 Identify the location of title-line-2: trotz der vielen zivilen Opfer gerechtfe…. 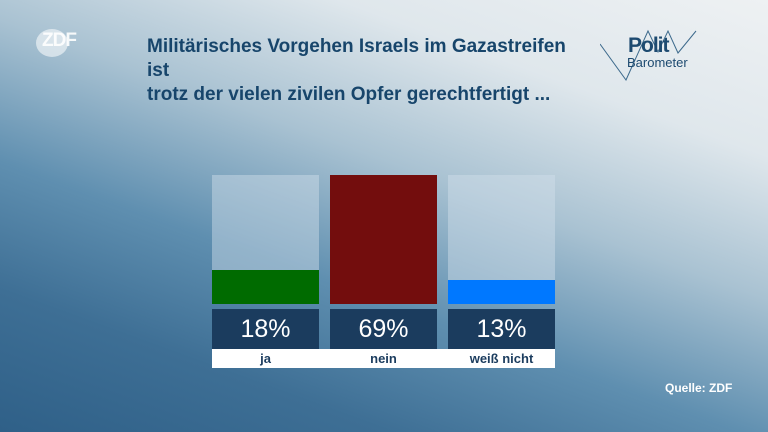
(349, 94).